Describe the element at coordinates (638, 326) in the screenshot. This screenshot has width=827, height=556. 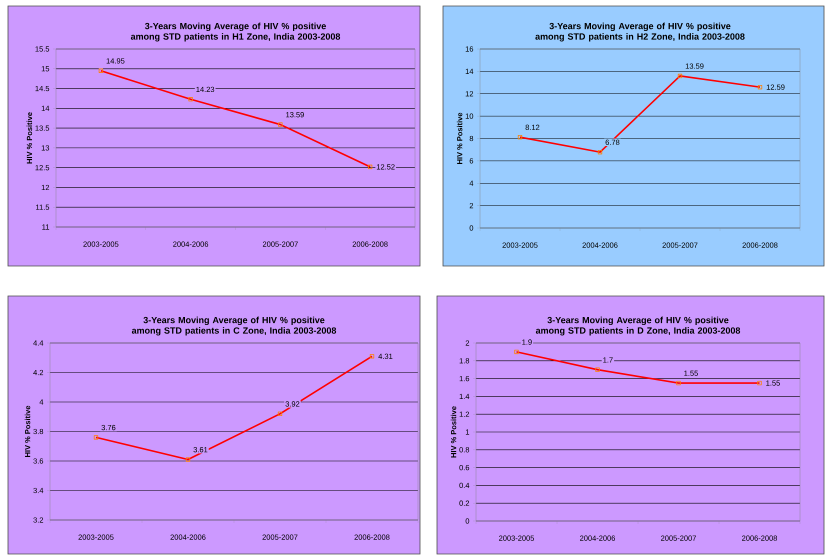
I see `chart-title: 3-Years Moving Average of HIV % positive among STD patients in D Zone, India 2003-2008` at that location.